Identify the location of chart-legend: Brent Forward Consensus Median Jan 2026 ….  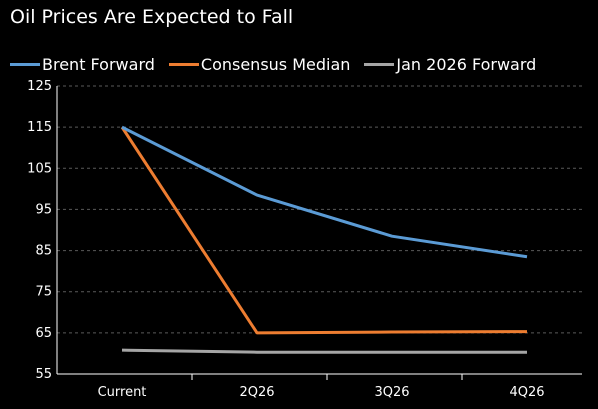
(280, 64).